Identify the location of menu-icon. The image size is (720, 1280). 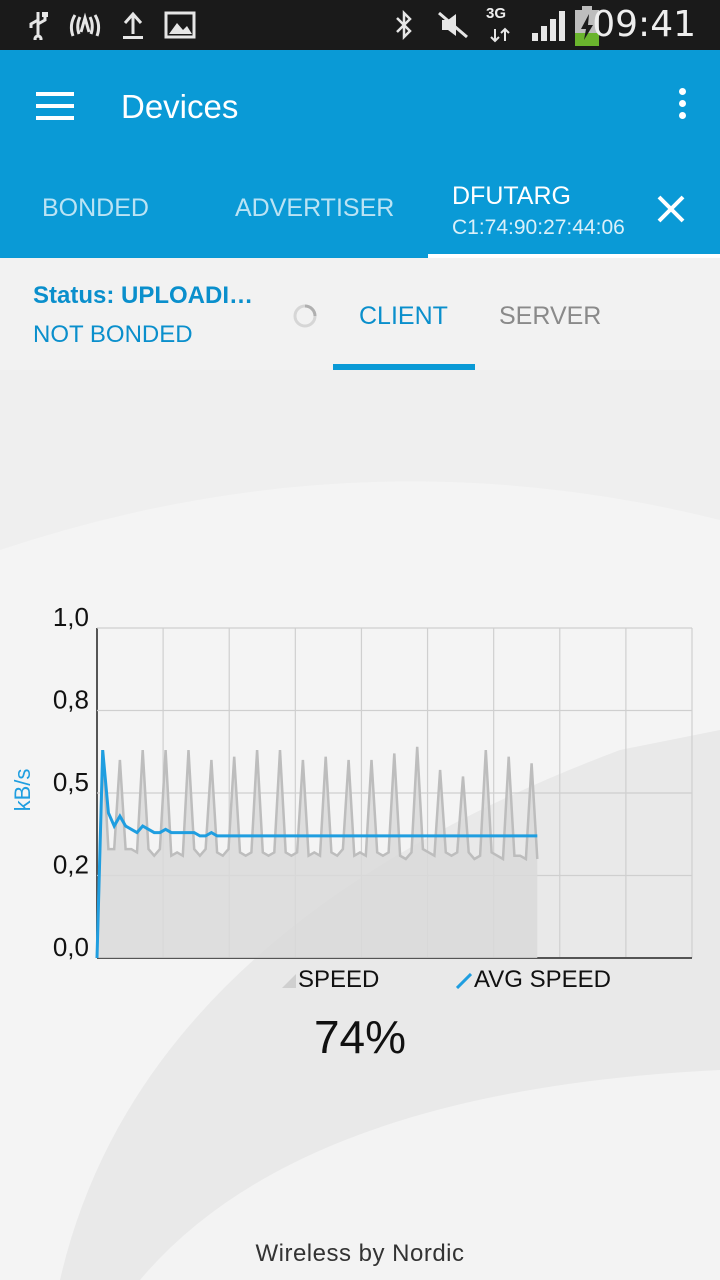
(56, 107).